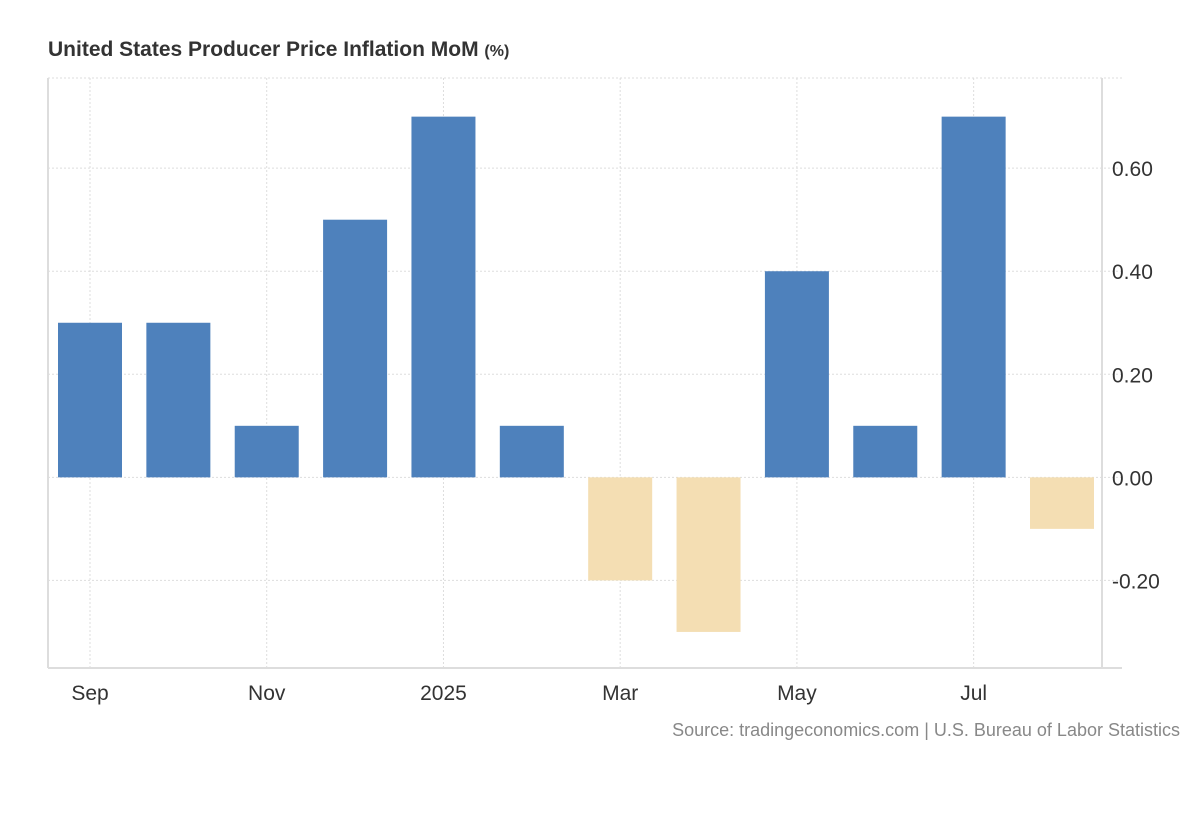 This screenshot has height=820, width=1200. Describe the element at coordinates (178, 400) in the screenshot. I see `bar-oct-2024` at that location.